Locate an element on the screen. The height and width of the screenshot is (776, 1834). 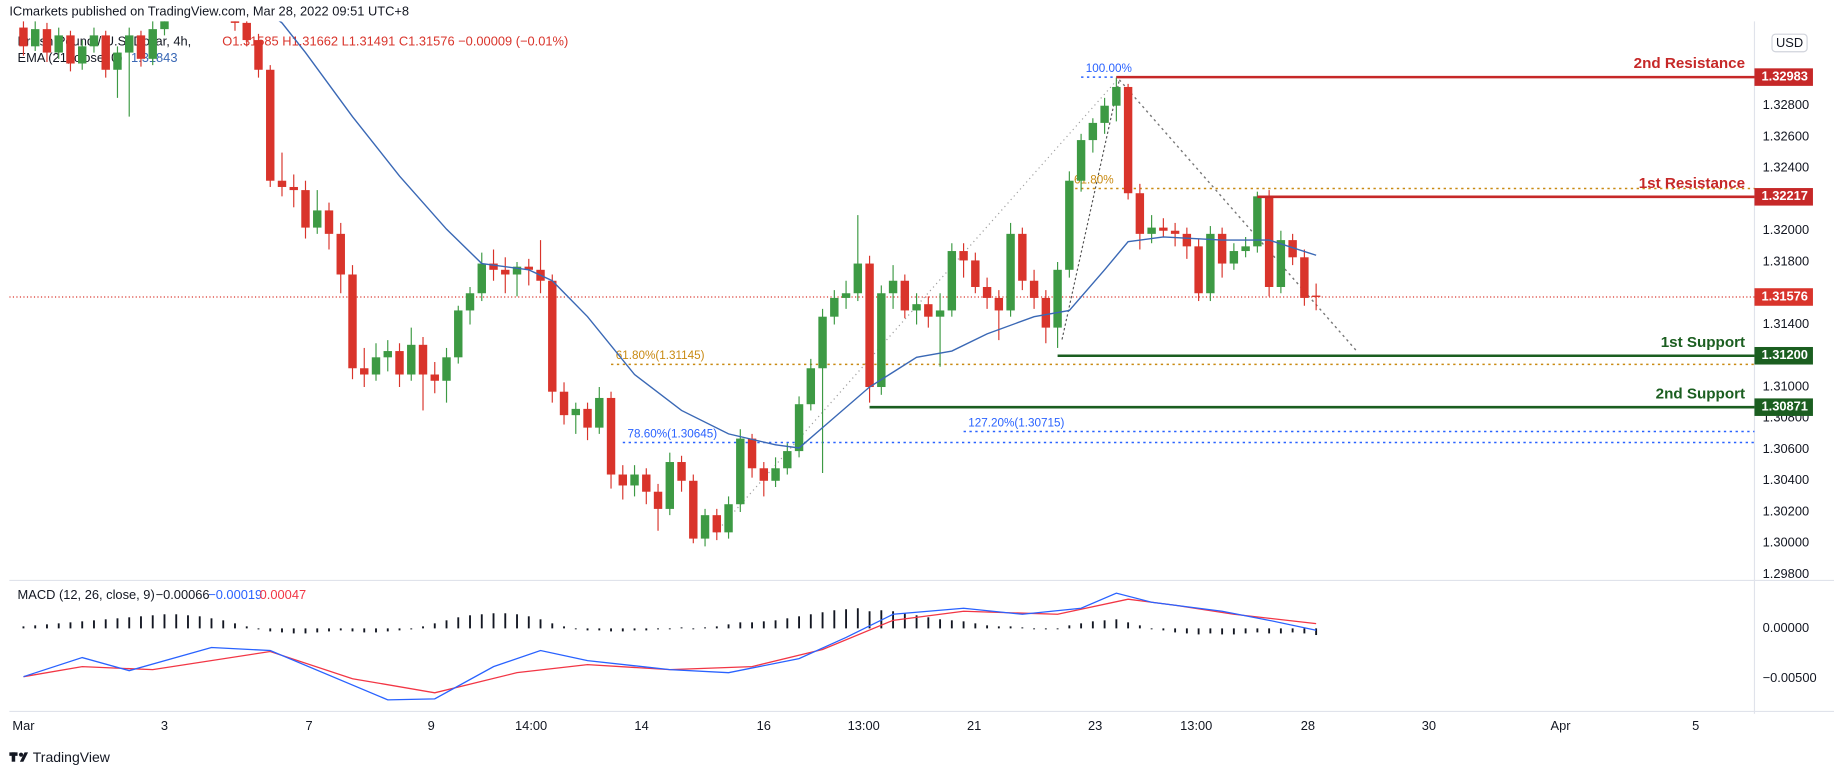
x-tick-label: 3 is located at coordinates (164, 725).